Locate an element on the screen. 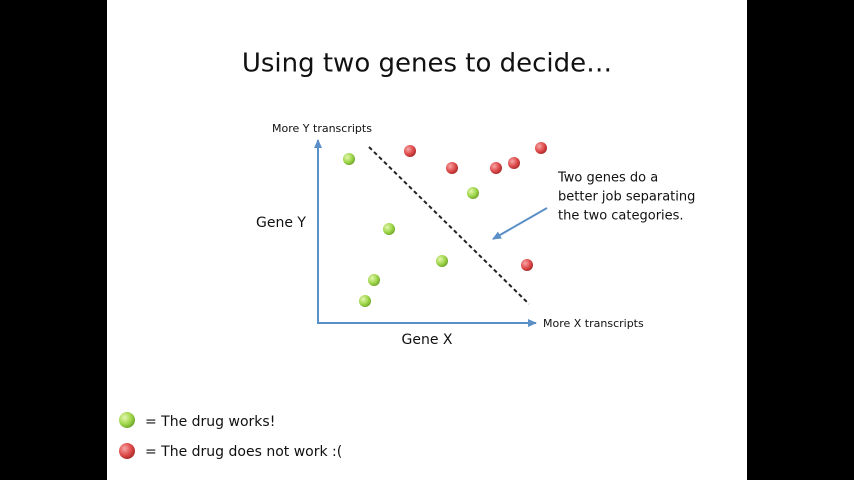 Image resolution: width=854 pixels, height=480 pixels. legend-label: = The drug does not work :( is located at coordinates (243, 452).